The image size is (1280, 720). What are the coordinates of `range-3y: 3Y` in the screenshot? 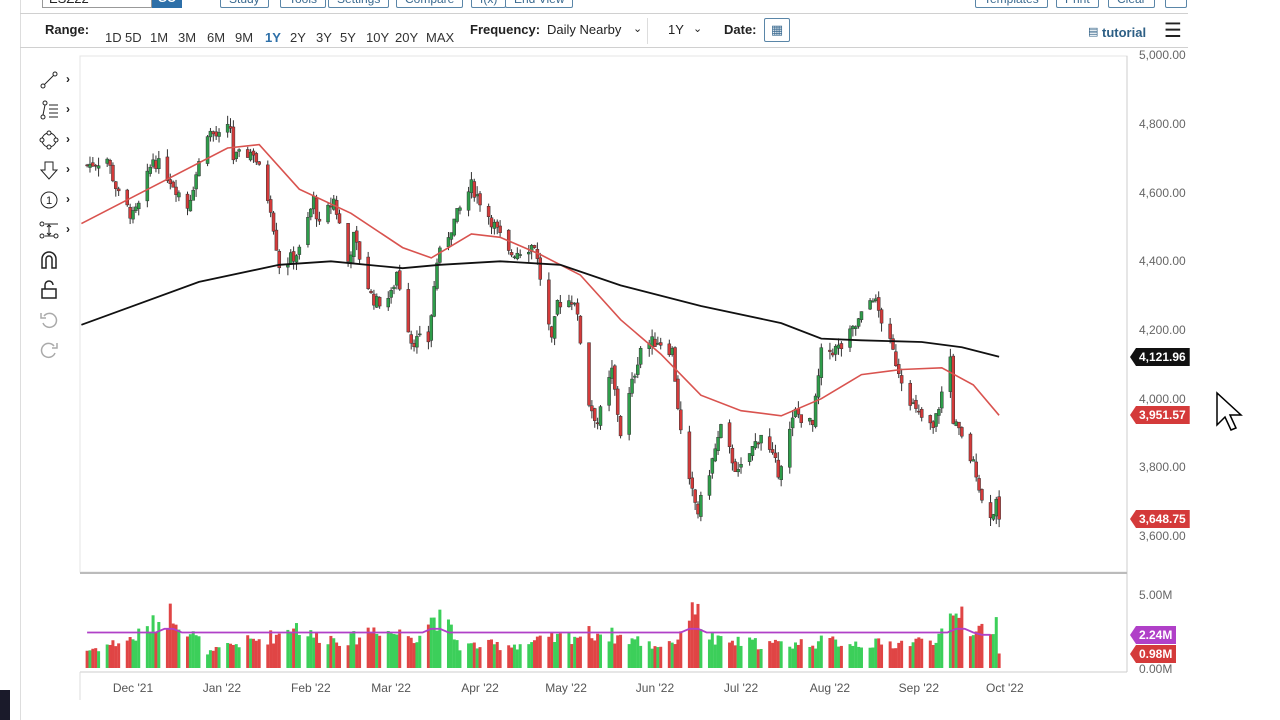 It's located at (324, 37).